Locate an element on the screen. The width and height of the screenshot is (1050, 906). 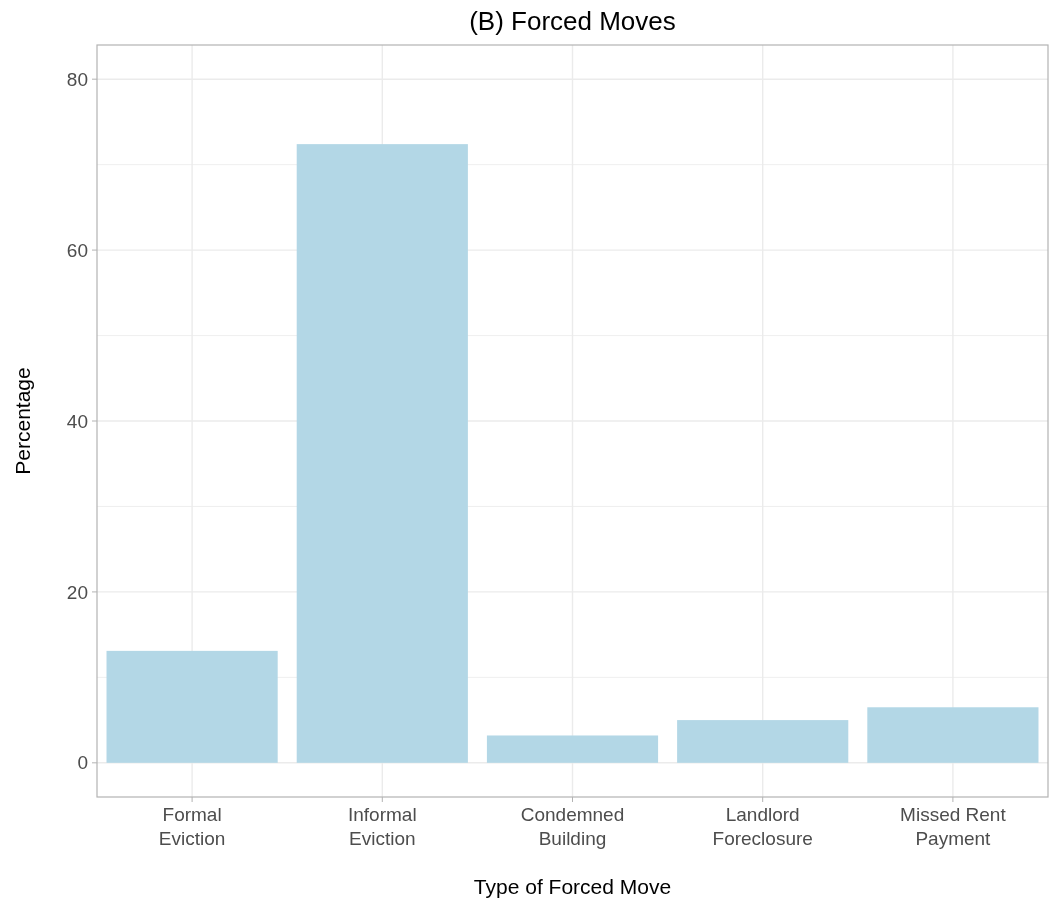
x-axis-title: Type of Forced Move is located at coordinates (572, 886).